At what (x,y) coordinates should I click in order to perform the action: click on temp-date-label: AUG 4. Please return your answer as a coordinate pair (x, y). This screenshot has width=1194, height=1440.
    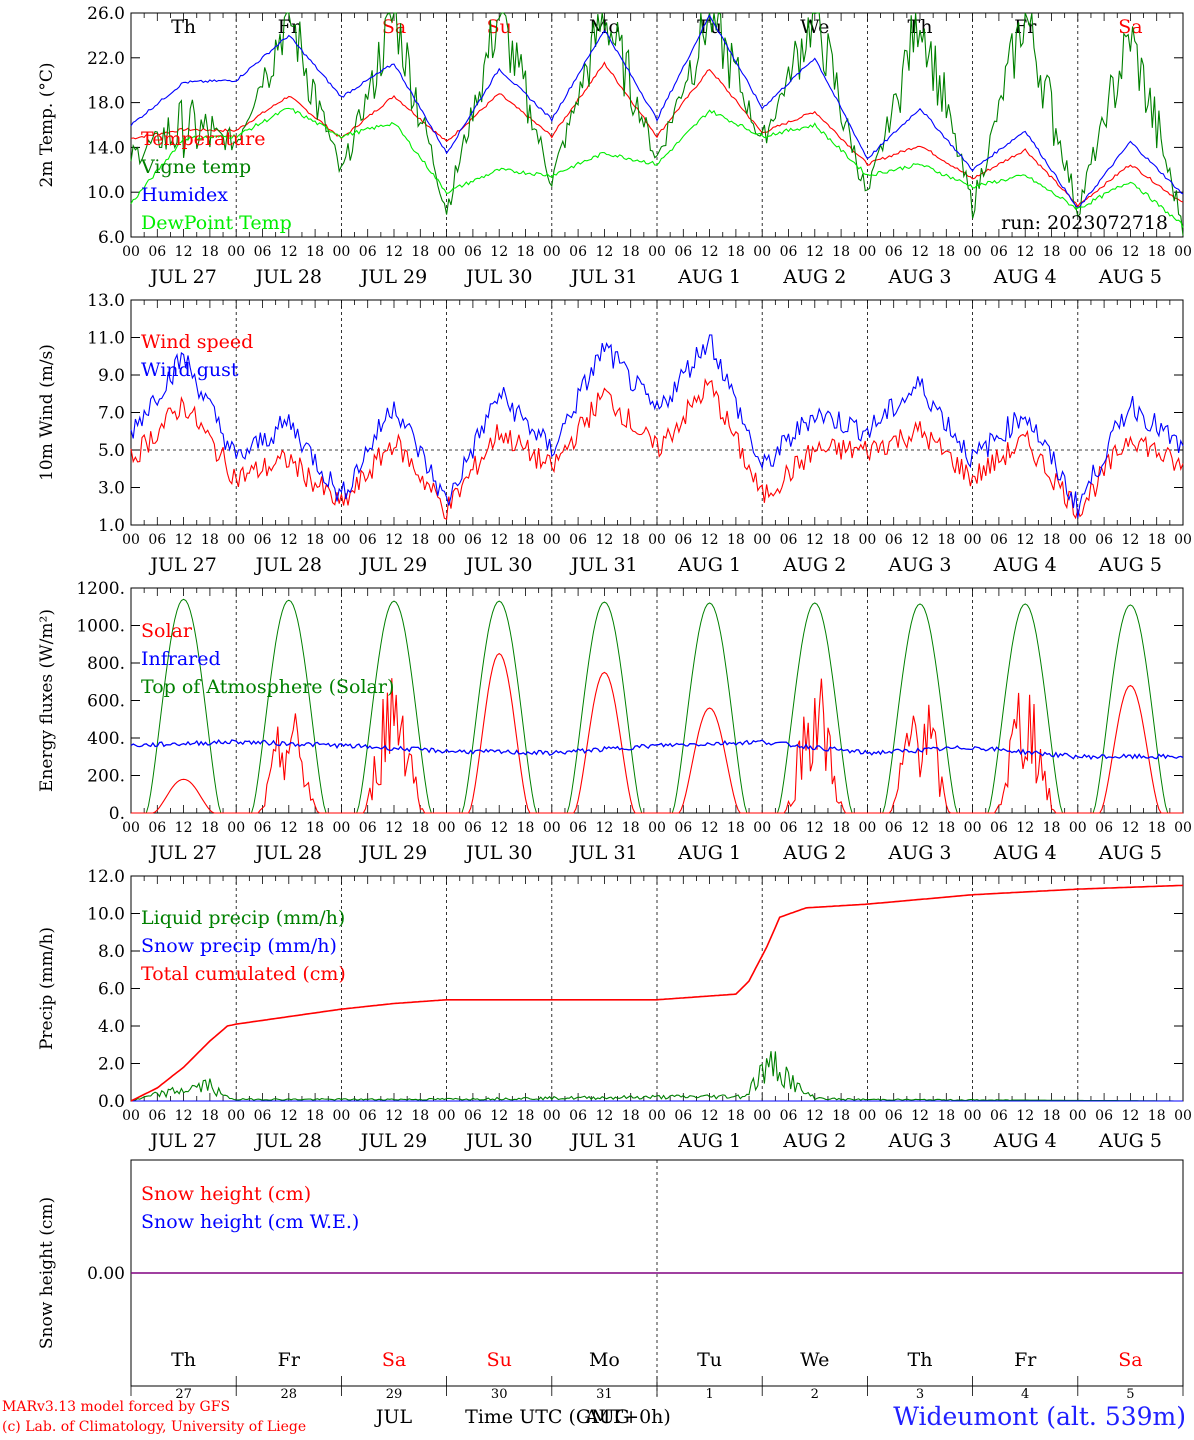
    Looking at the image, I should click on (1025, 277).